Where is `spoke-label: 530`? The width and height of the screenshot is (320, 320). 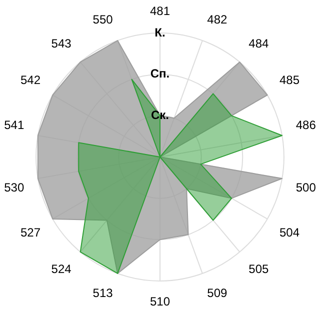 spoke-label: 530 is located at coordinates (14, 187).